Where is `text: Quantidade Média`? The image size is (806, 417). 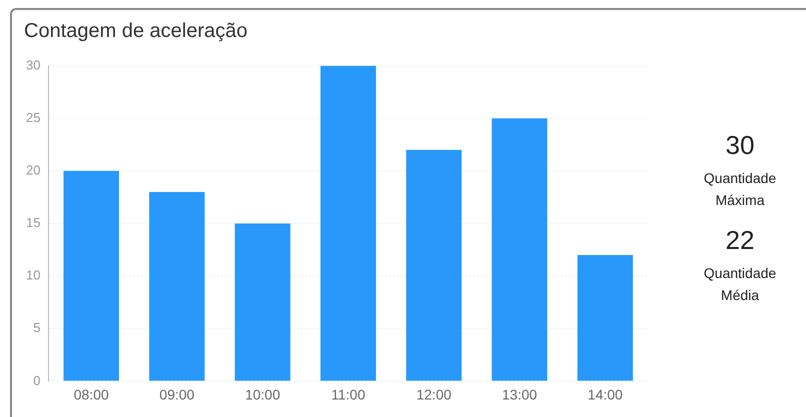 text: Quantidade Média is located at coordinates (740, 284).